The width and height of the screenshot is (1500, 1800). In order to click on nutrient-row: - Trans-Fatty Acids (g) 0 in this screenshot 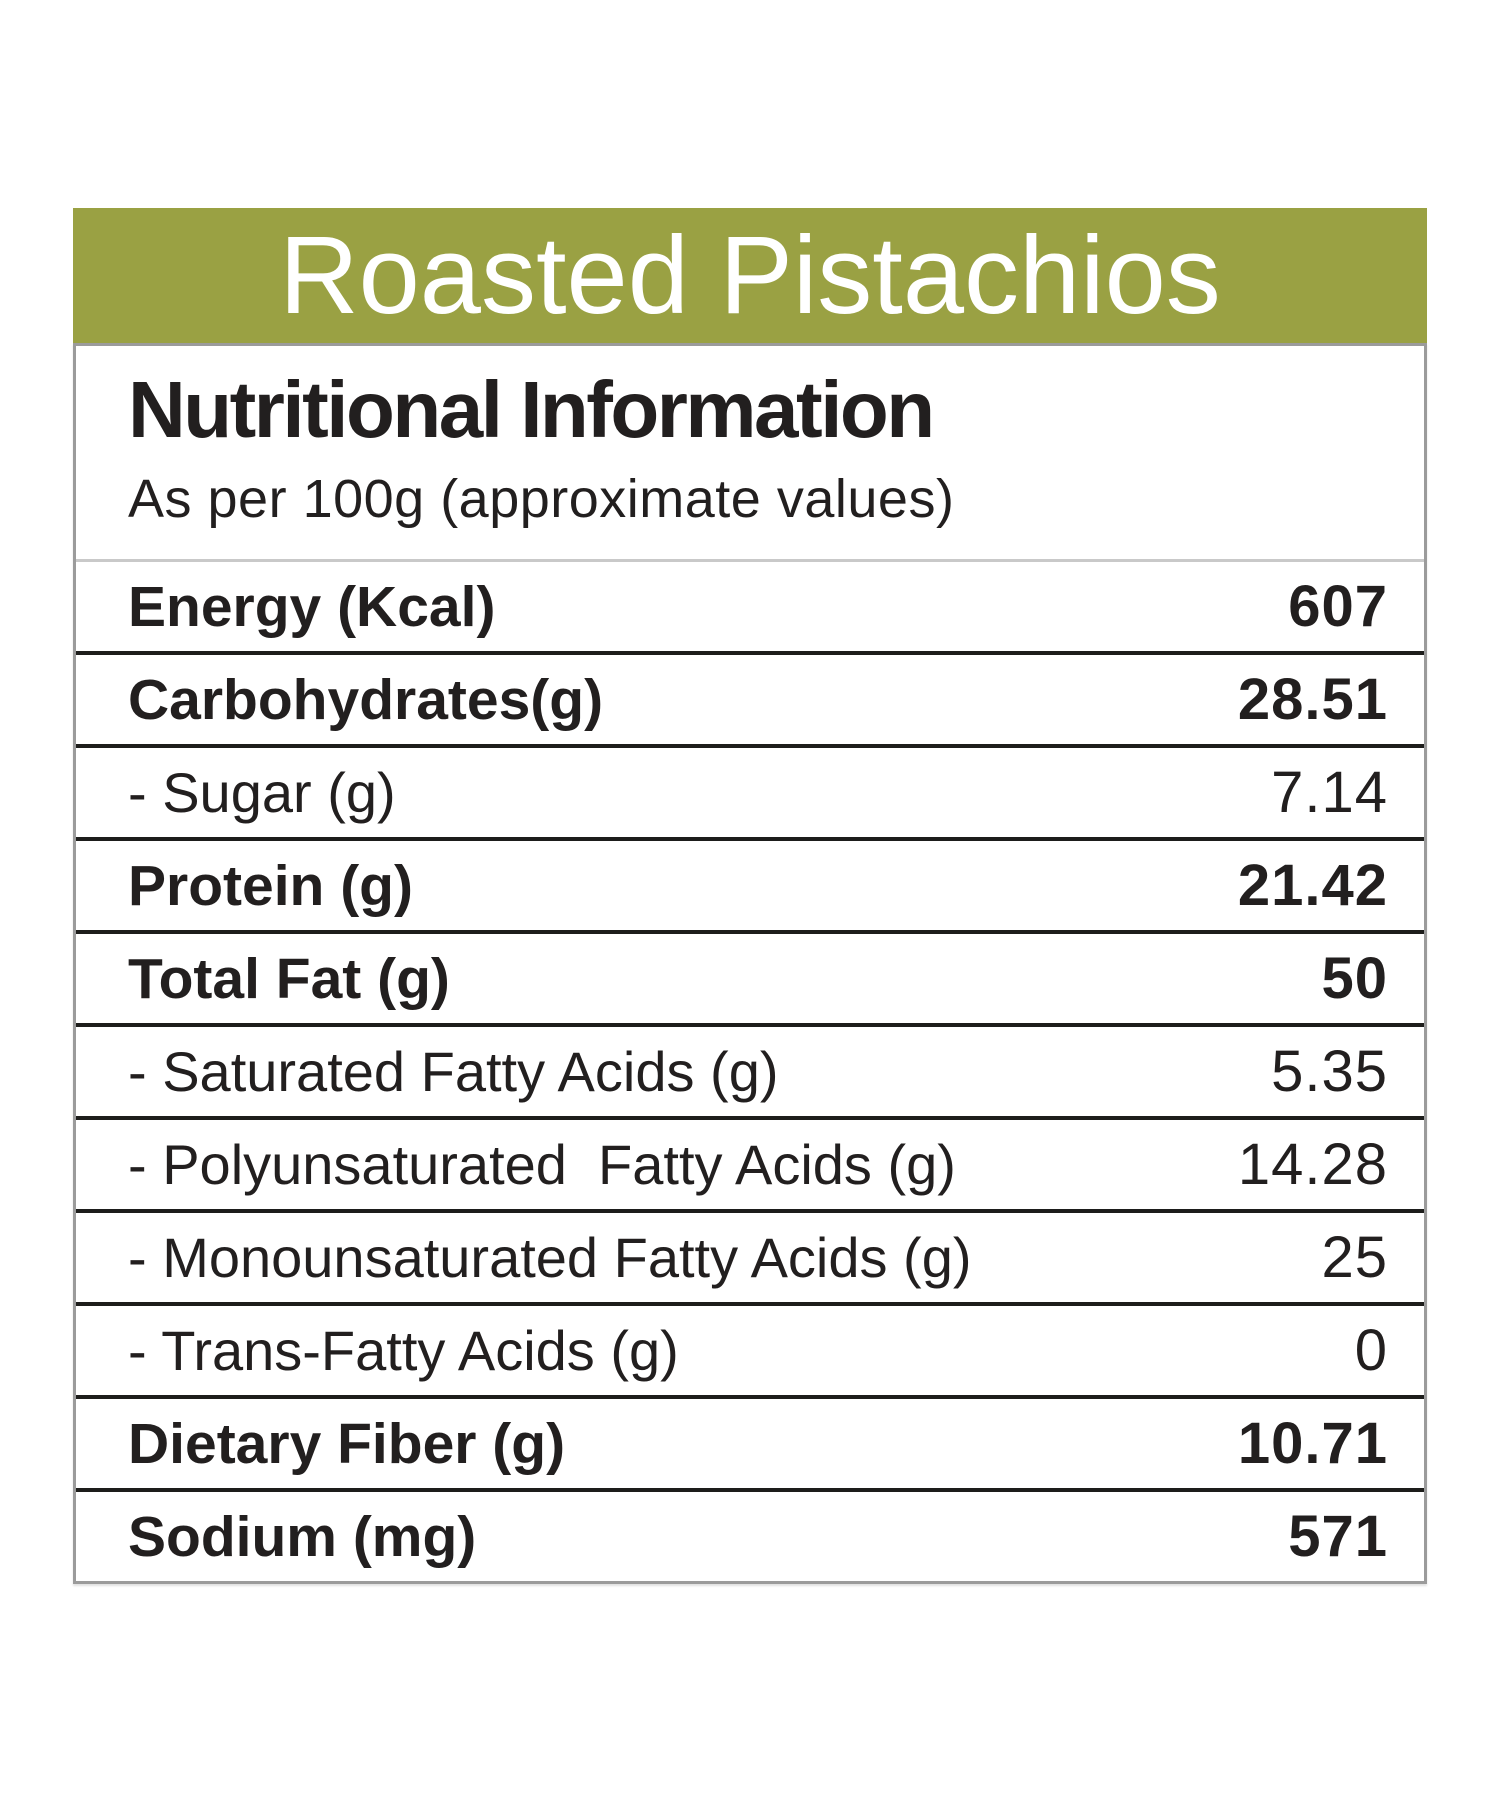, I will do `click(750, 1348)`.